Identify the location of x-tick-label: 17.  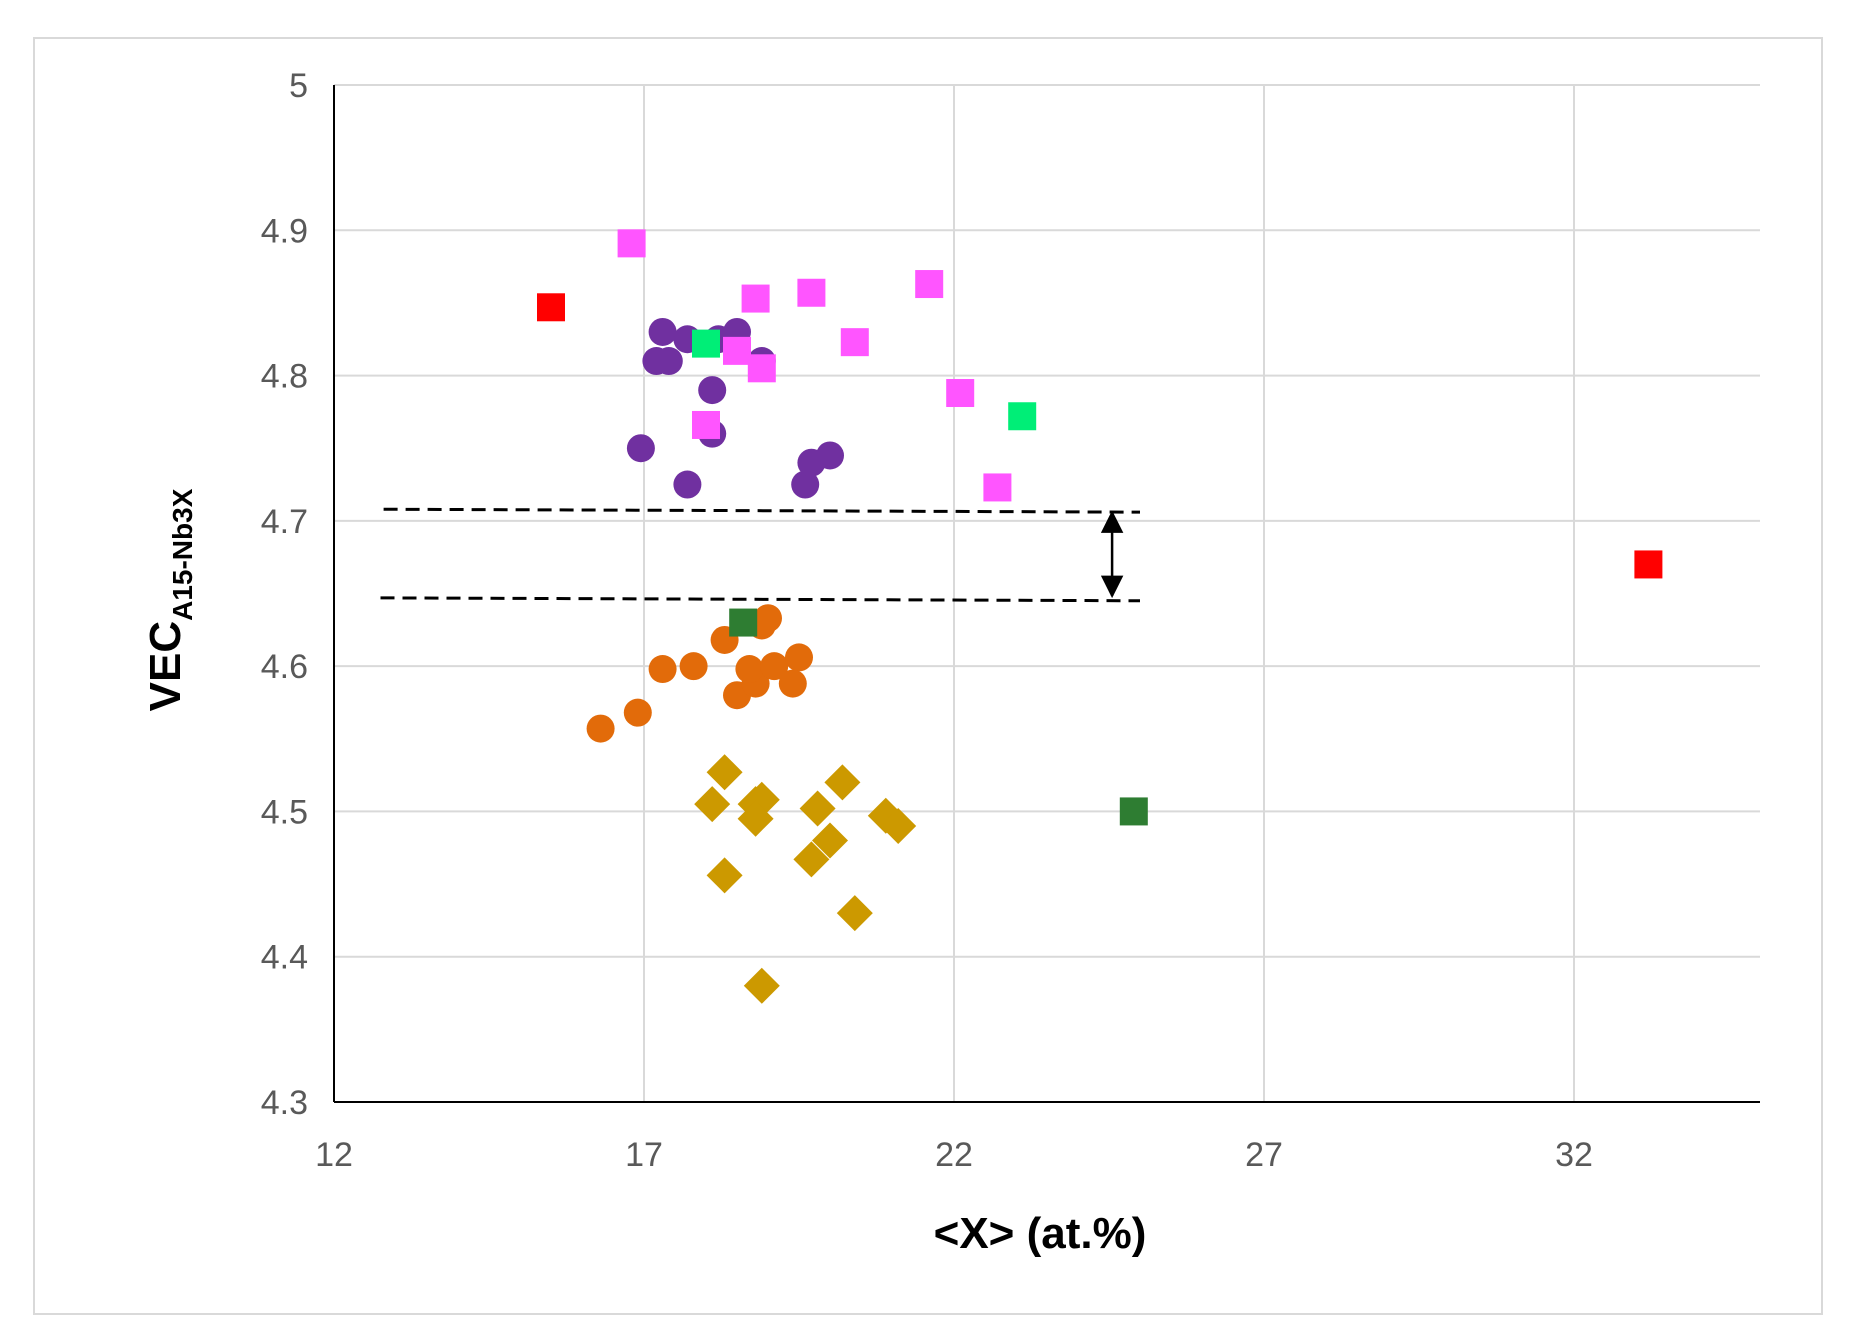
(644, 1155).